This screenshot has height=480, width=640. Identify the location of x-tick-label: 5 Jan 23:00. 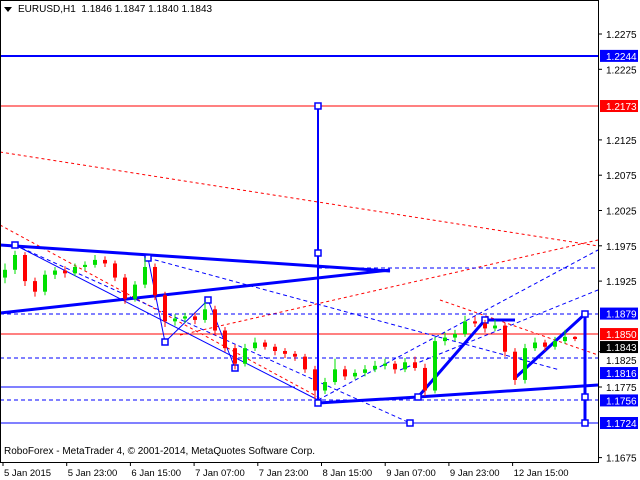
(93, 473).